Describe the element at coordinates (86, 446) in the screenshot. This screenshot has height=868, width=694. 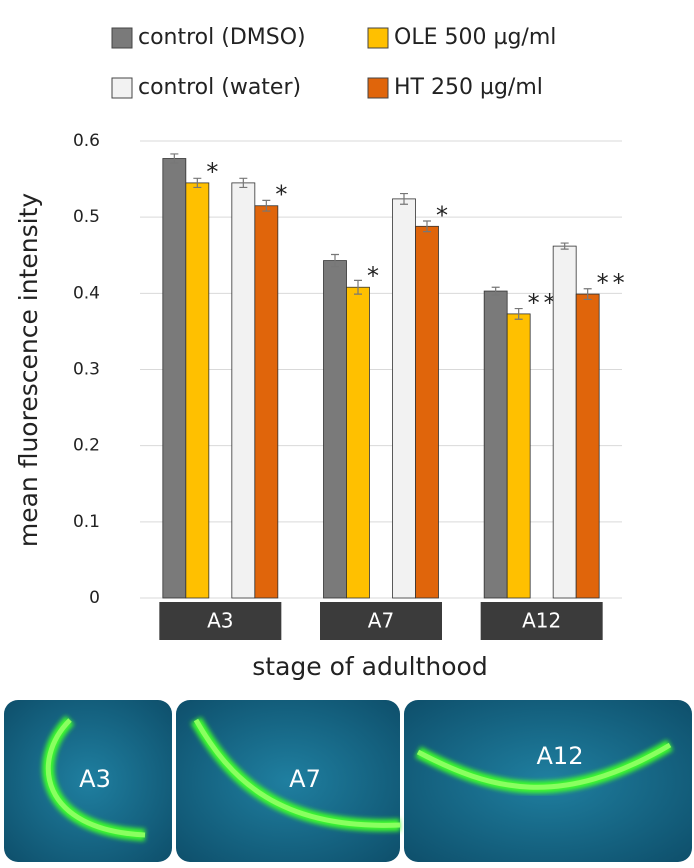
I see `y-tick-label: 0.2` at that location.